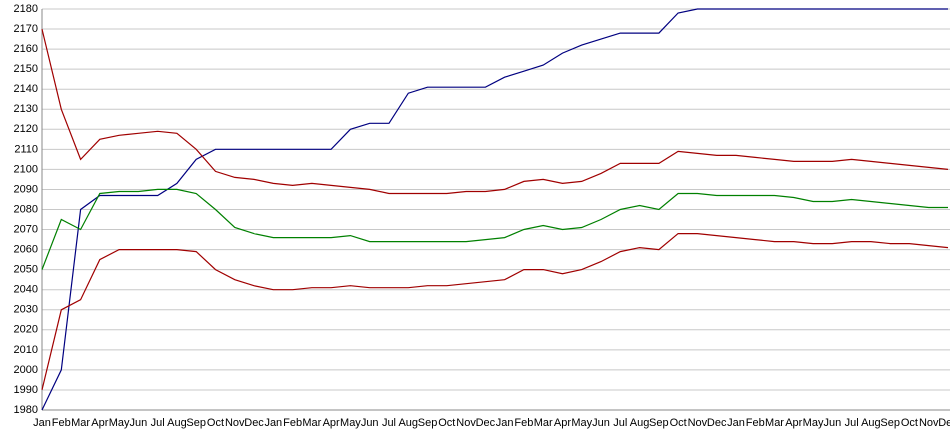  I want to click on y-tick-label: 2170, so click(26, 29).